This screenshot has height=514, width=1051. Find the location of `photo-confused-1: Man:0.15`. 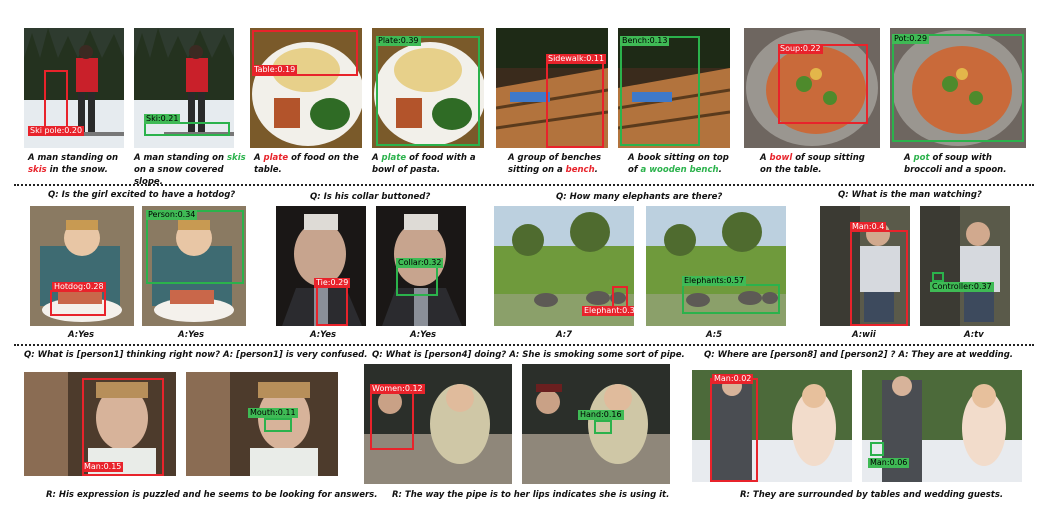

photo-confused-1: Man:0.15 is located at coordinates (100, 424).